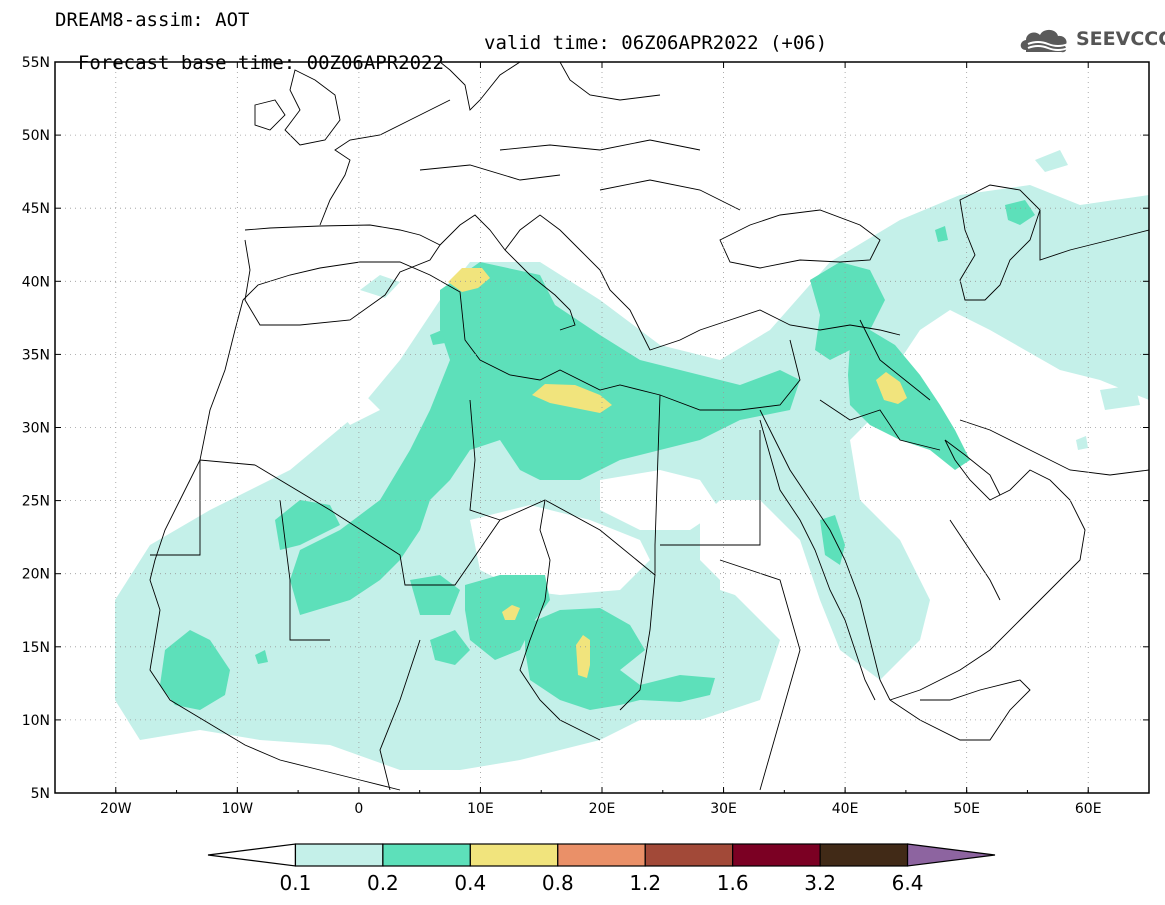 The height and width of the screenshot is (905, 1165). I want to click on lat-label: 25N, so click(36, 502).